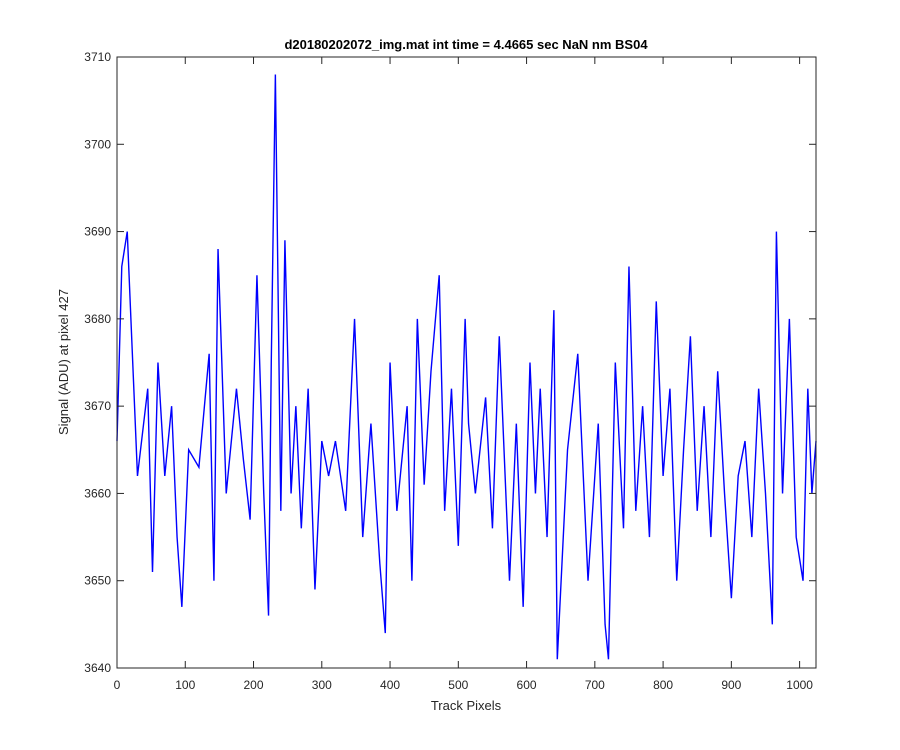  What do you see at coordinates (185, 685) in the screenshot?
I see `x-tick-label: 100` at bounding box center [185, 685].